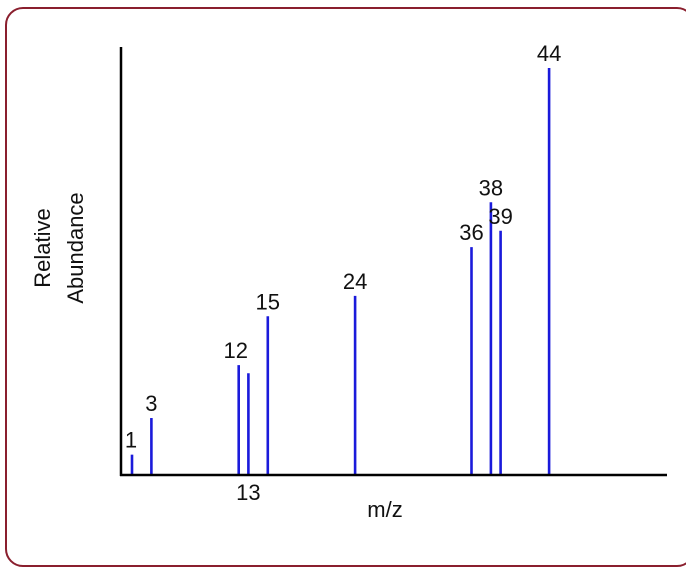 The height and width of the screenshot is (567, 686). I want to click on peak-label-mz-44: 44, so click(549, 53).